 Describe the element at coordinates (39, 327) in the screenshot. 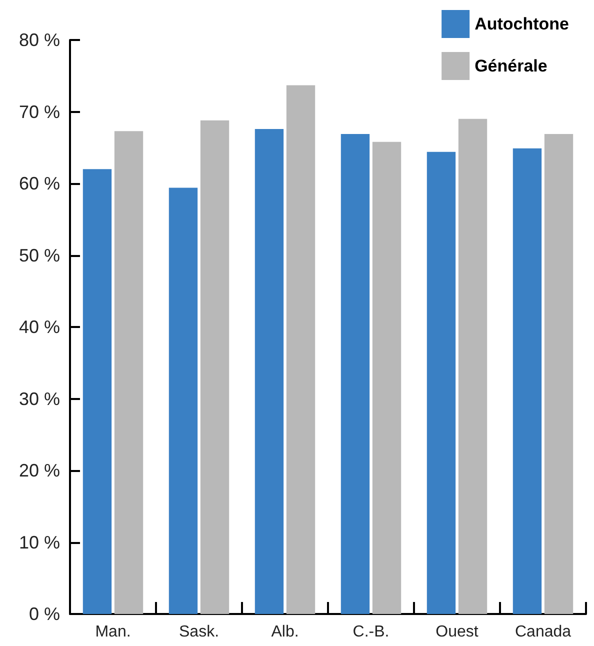

I see `y-tick-label: 40 %` at that location.